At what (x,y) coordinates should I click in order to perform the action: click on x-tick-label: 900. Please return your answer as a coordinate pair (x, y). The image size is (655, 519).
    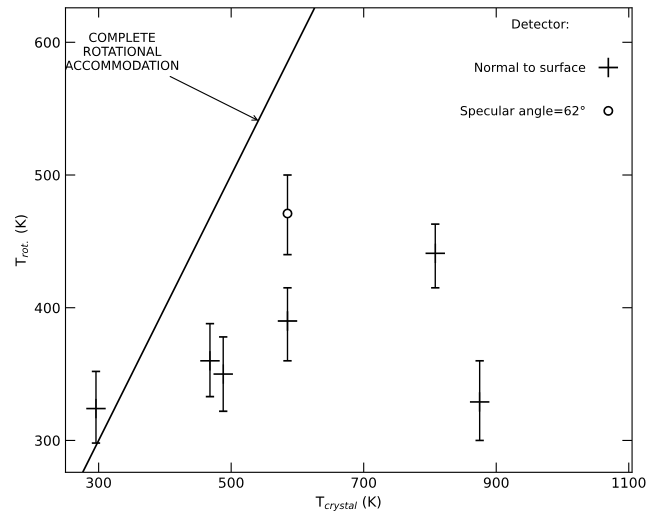
    Looking at the image, I should click on (496, 482).